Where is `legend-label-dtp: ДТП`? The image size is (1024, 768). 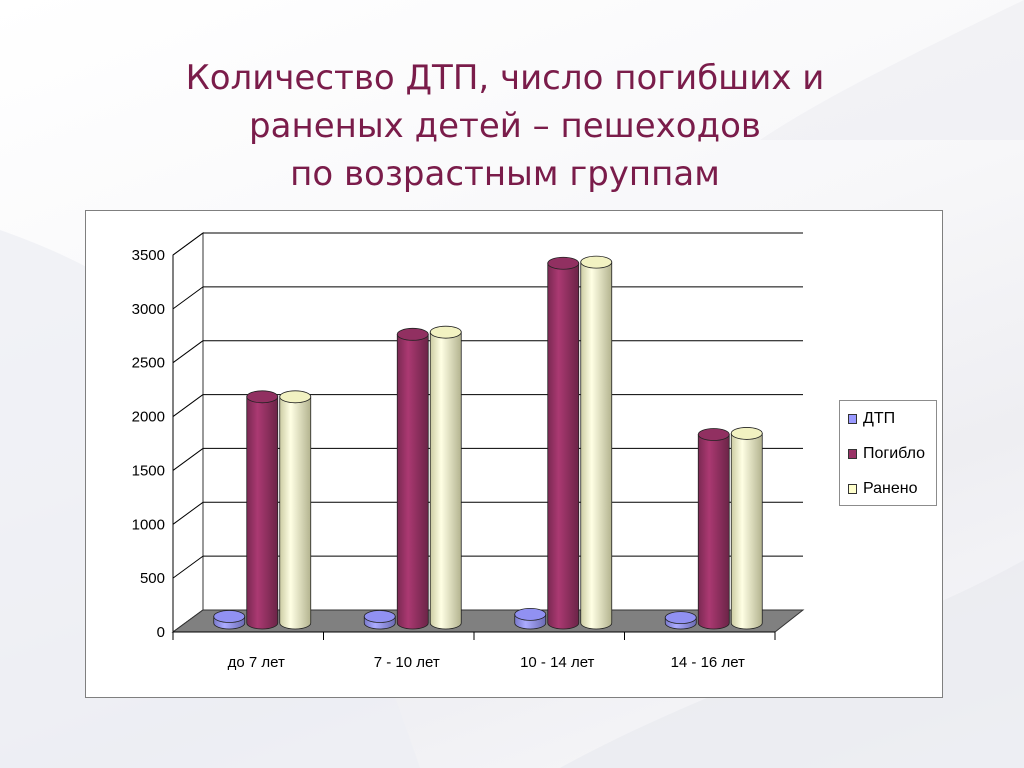 legend-label-dtp: ДТП is located at coordinates (879, 418).